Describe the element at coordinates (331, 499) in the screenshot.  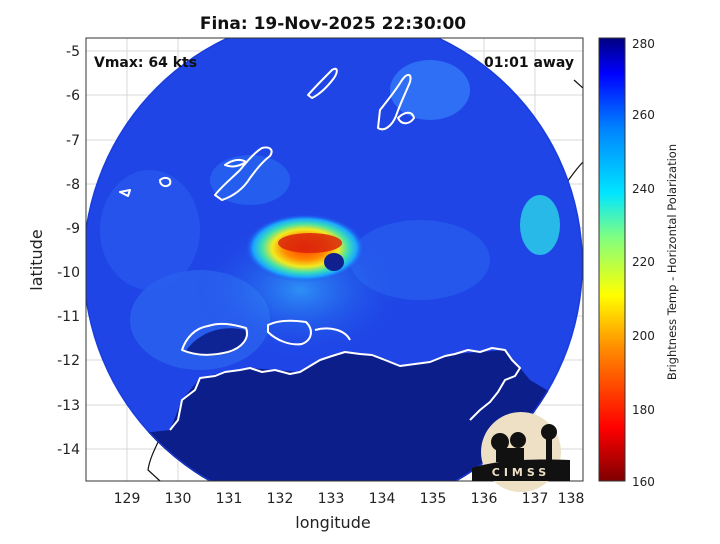
I see `x-tick-label: 133` at that location.